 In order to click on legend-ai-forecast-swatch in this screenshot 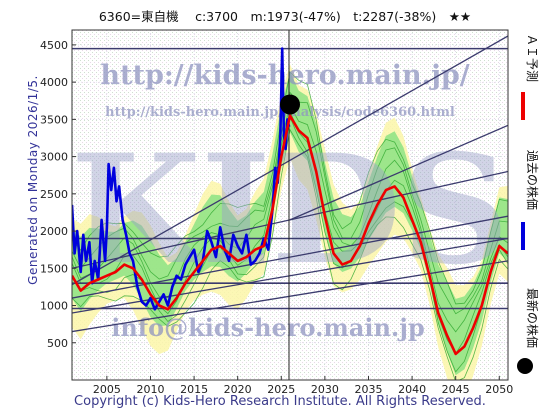, I will do `click(523, 106)`.